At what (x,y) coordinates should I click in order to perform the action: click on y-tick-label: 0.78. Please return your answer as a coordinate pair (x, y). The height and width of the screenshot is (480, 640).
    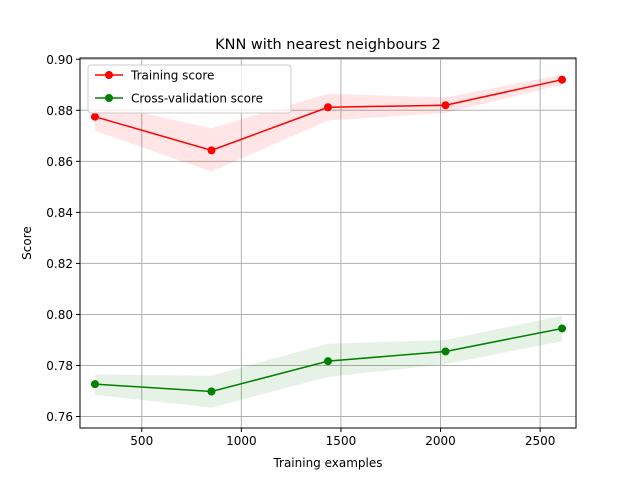
    Looking at the image, I should click on (59, 366).